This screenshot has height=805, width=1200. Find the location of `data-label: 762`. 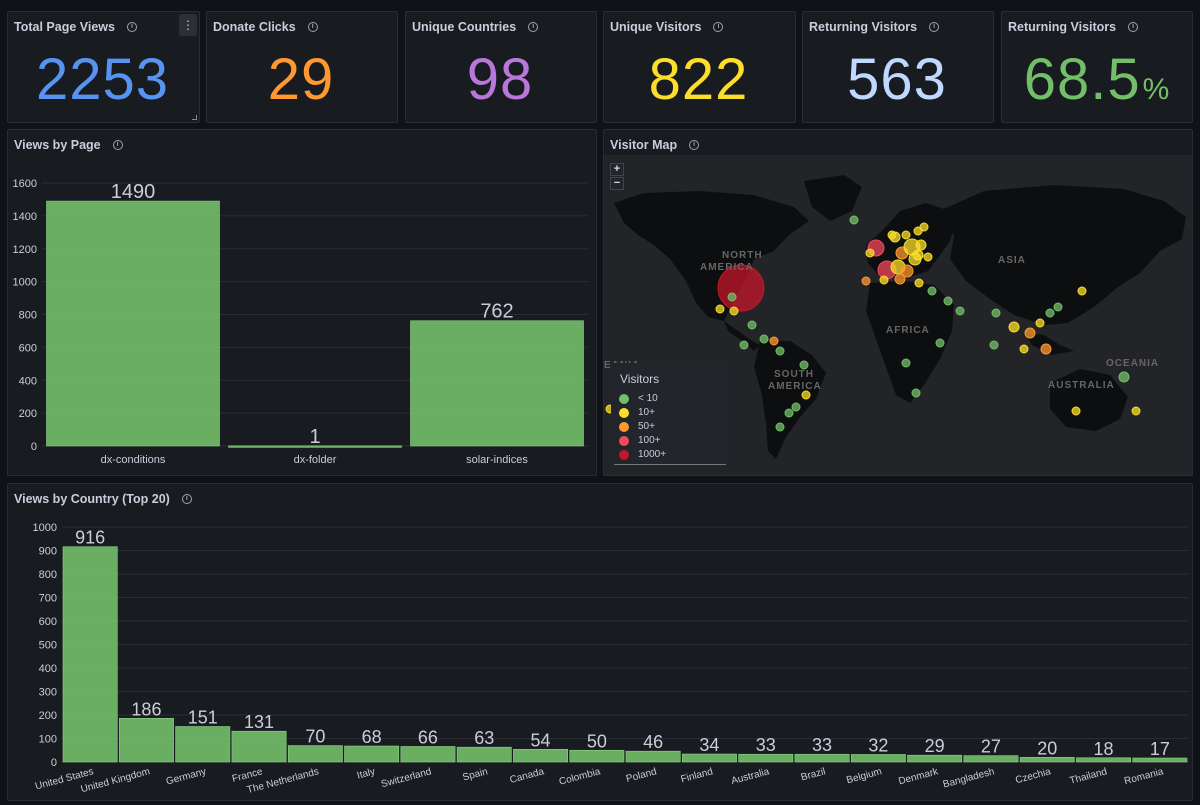

data-label: 762 is located at coordinates (496, 312).